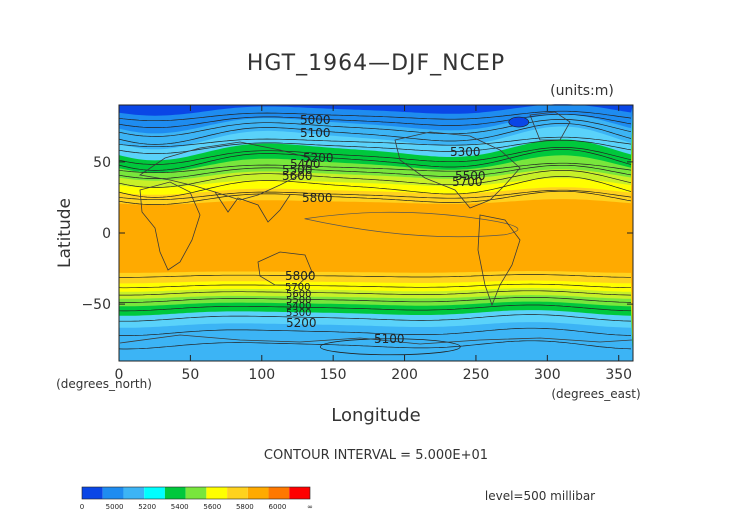  Describe the element at coordinates (315, 120) in the screenshot. I see `contour-label: 5000` at that location.